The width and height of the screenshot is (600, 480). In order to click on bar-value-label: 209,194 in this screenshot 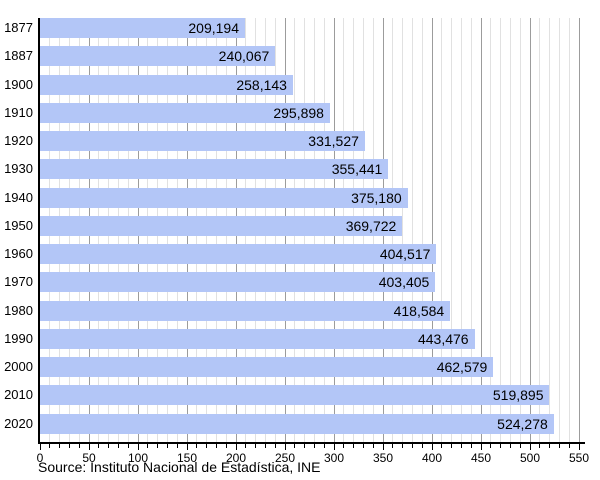, I will do `click(213, 28)`.